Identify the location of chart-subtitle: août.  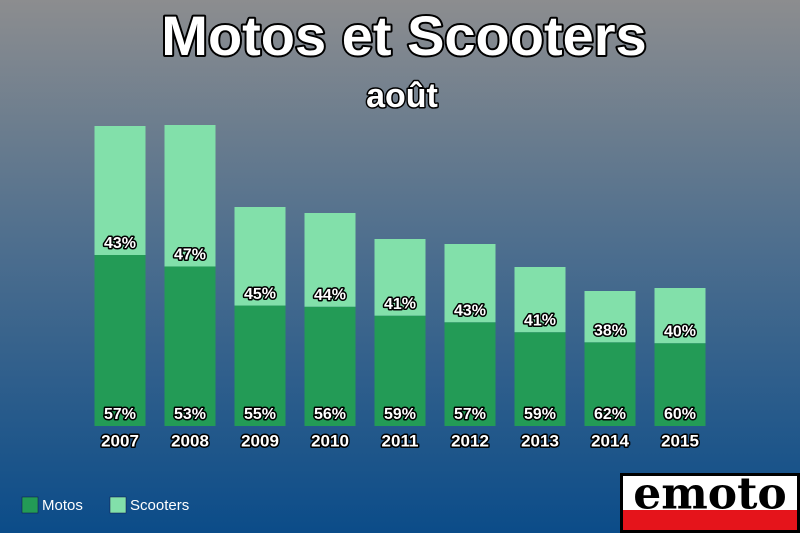
(402, 96).